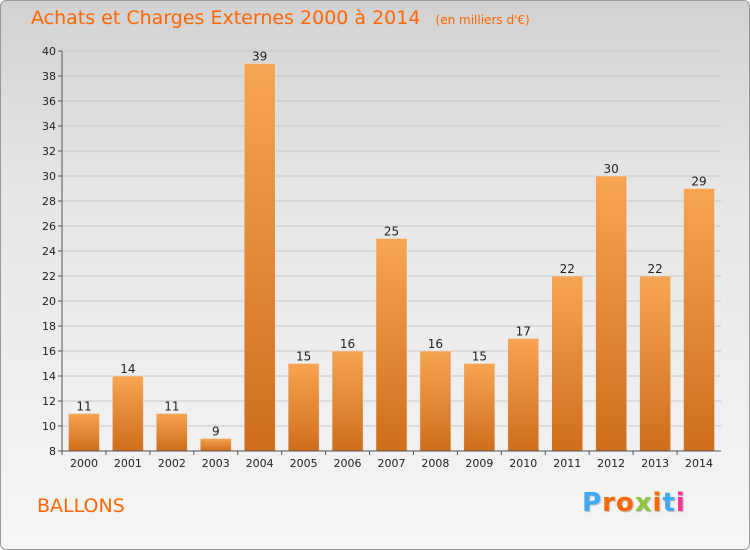 This screenshot has width=750, height=550. I want to click on y-tick-label: 36, so click(49, 101).